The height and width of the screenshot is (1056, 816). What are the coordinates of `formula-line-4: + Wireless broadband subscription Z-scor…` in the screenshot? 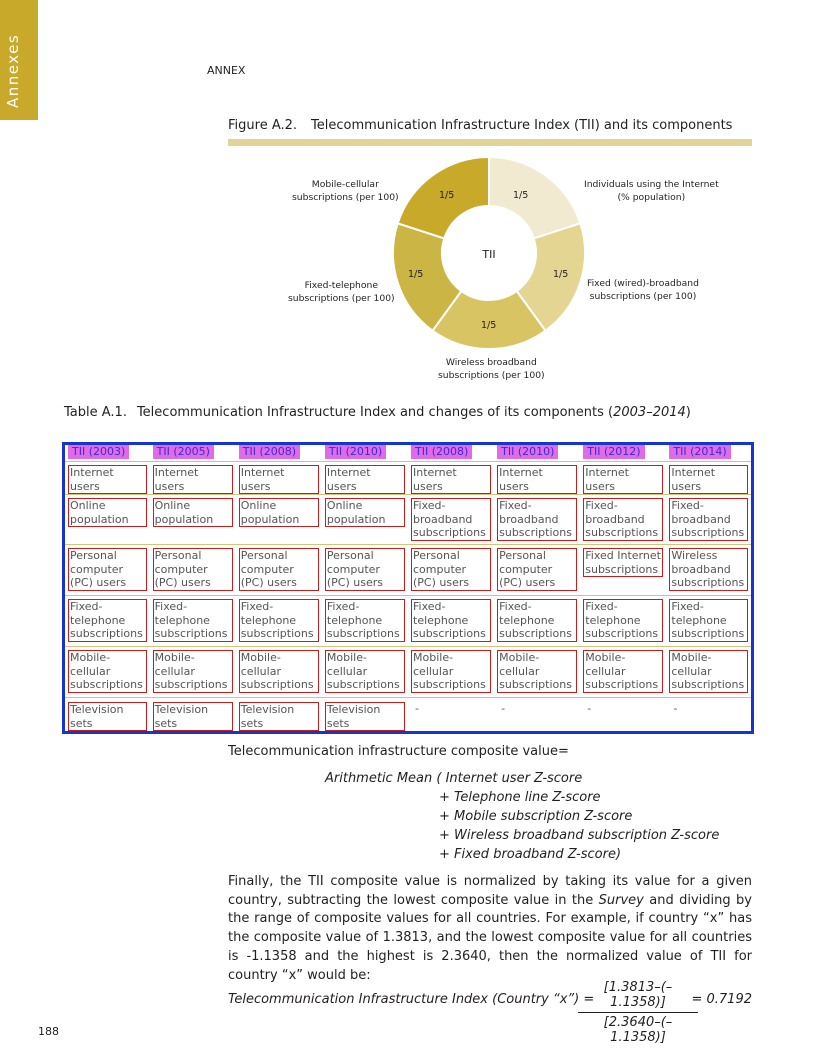 It's located at (579, 835).